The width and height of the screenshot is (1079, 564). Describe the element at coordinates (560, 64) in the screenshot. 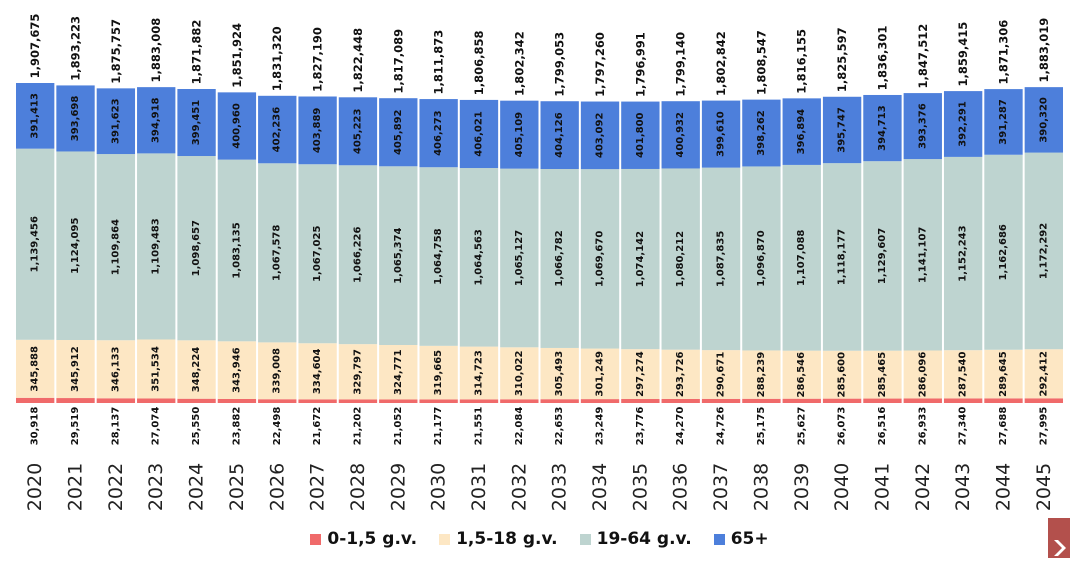

I see `total-label: 1,799,053` at that location.